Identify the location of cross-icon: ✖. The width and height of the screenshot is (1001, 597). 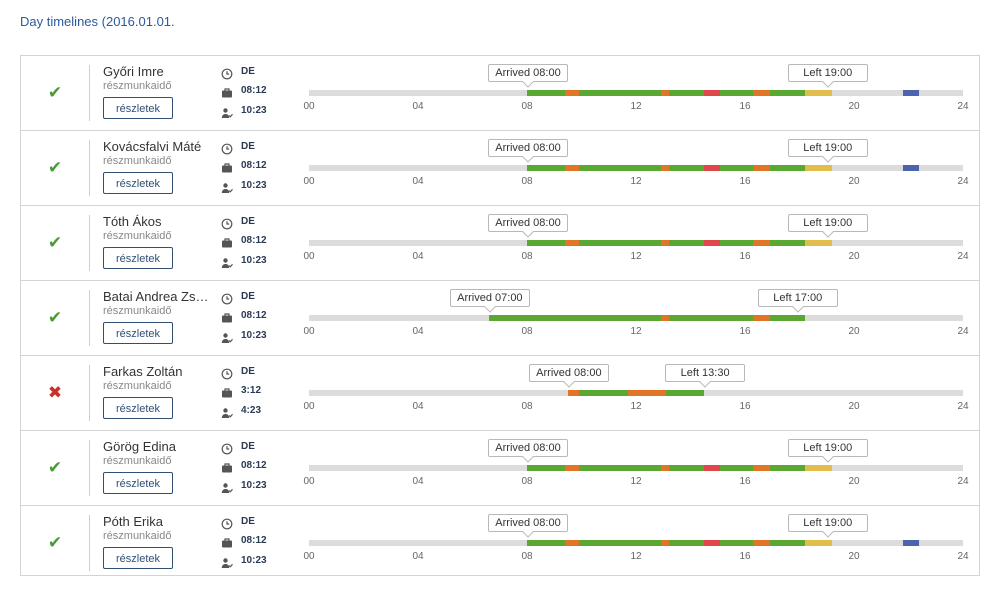
(55, 392).